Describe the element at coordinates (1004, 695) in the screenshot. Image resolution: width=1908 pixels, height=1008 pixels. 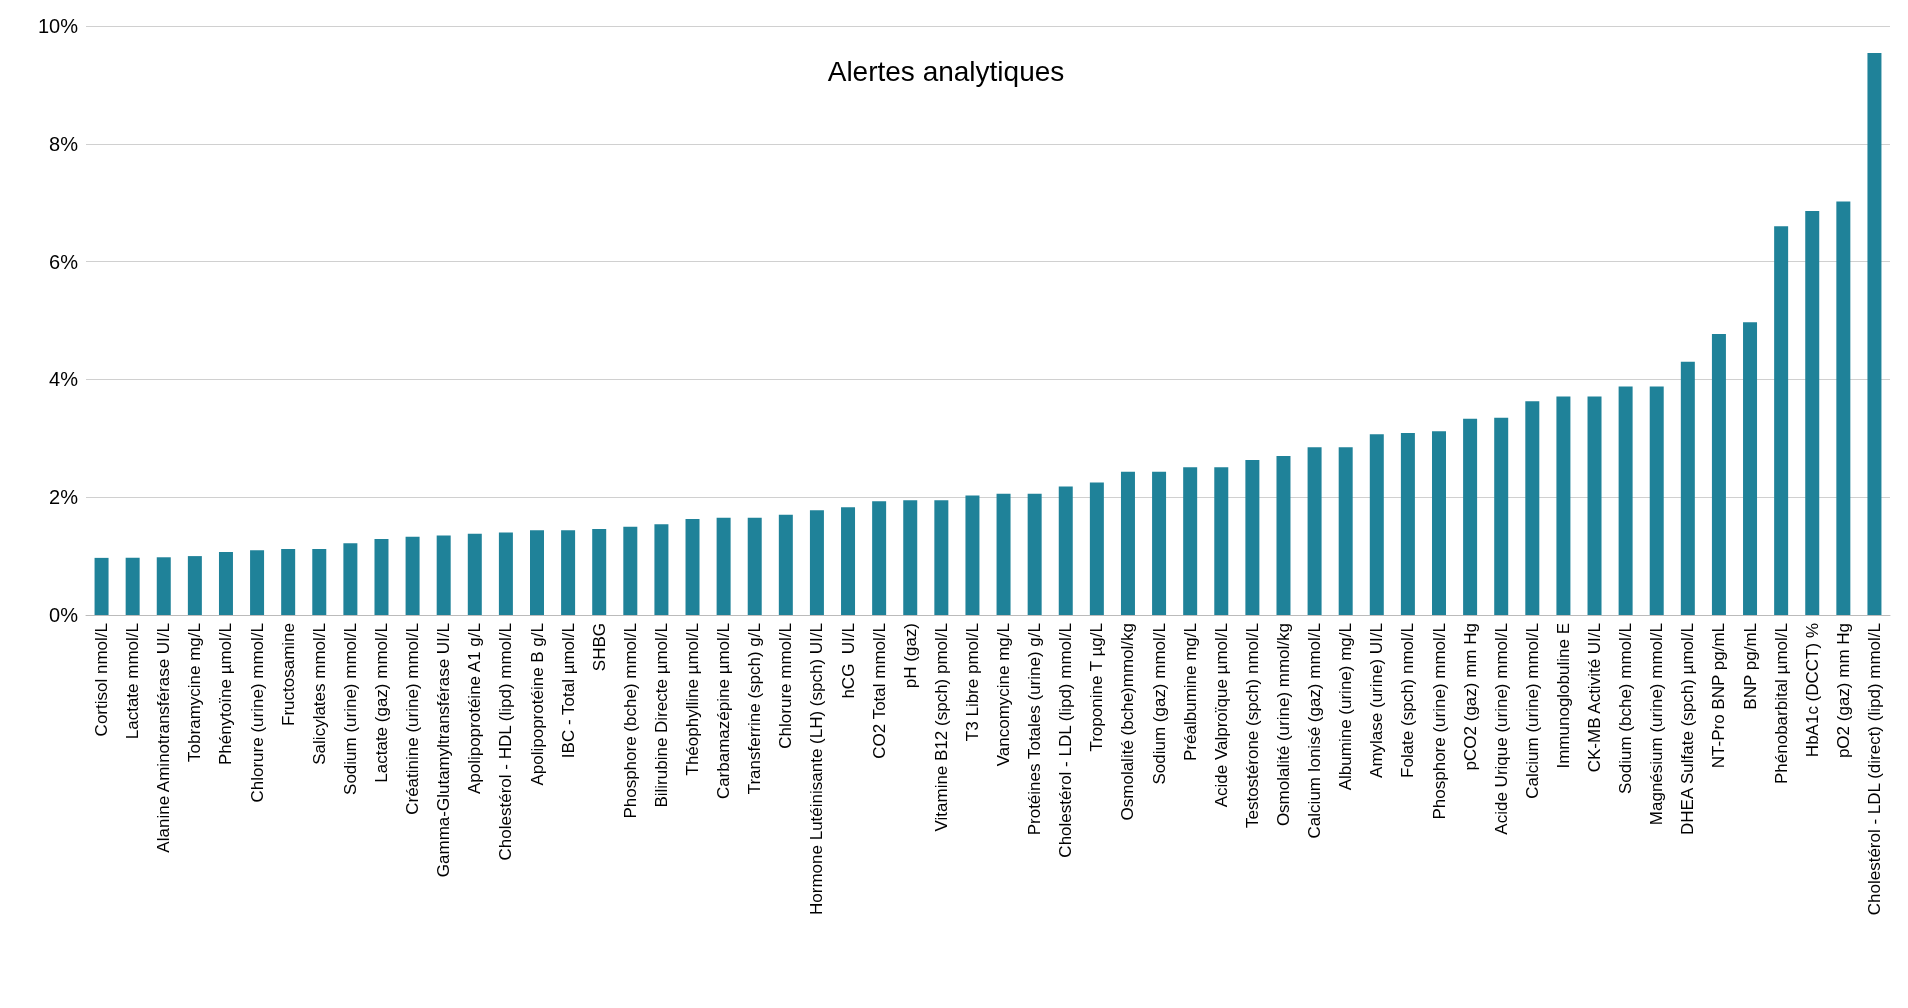
I see `x-tick-label: Vancomycine mg/L` at that location.